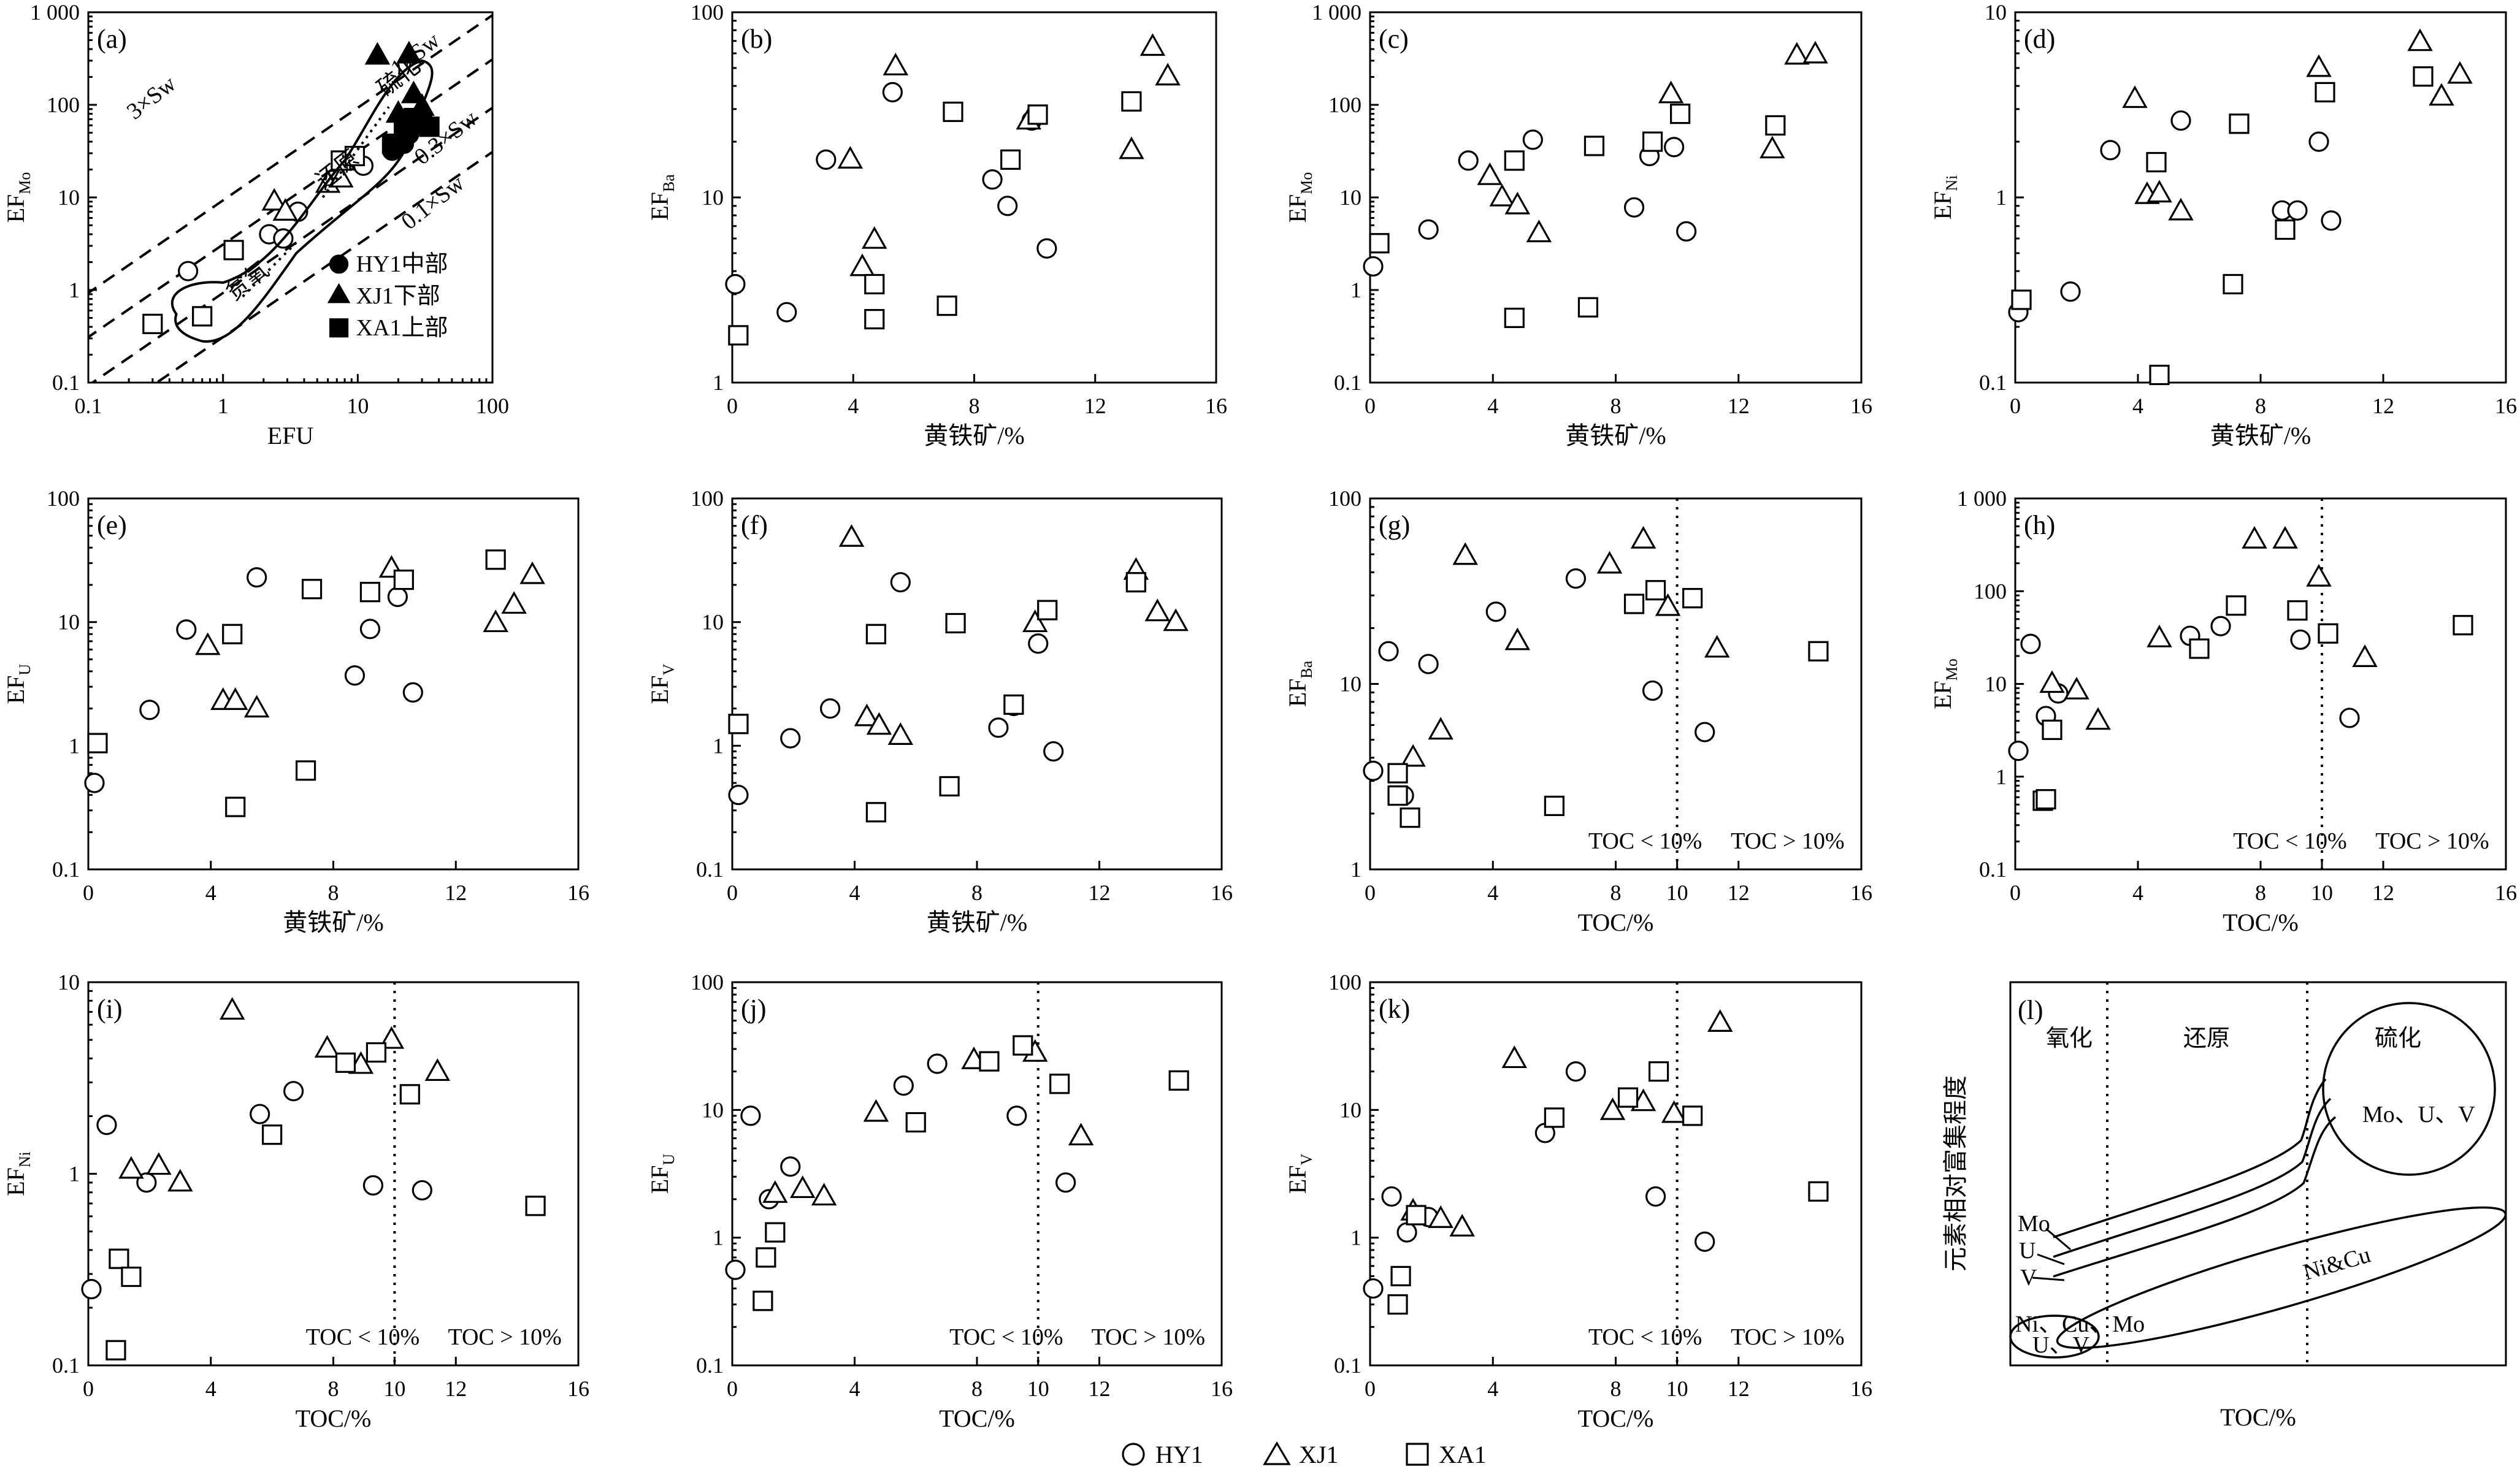 This screenshot has height=1469, width=2520. What do you see at coordinates (1514, 1057) in the screenshot?
I see `panel-k-XJ1-point` at bounding box center [1514, 1057].